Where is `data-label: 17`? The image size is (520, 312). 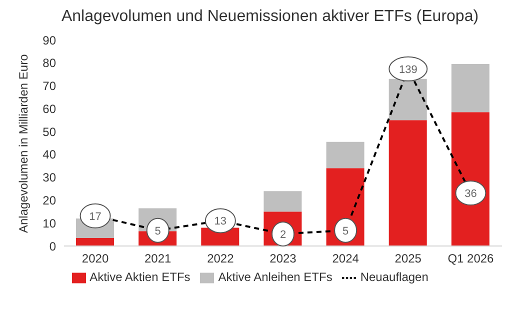
data-label: 17 is located at coordinates (95, 216).